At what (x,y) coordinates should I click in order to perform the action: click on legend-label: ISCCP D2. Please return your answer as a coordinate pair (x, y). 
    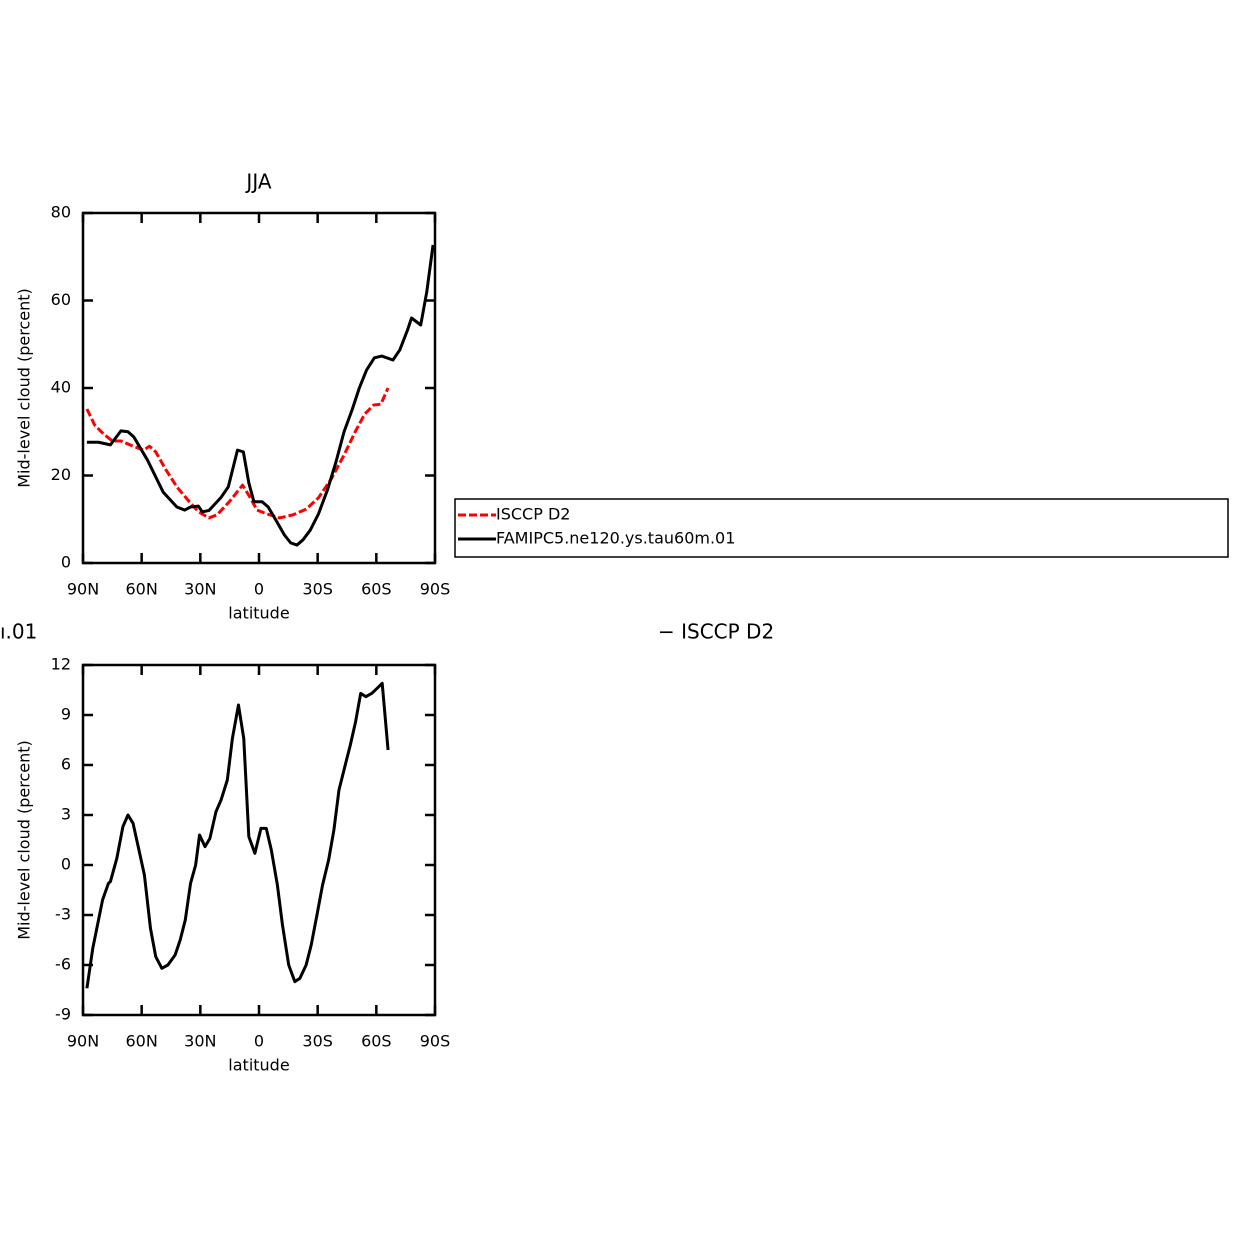
    Looking at the image, I should click on (533, 514).